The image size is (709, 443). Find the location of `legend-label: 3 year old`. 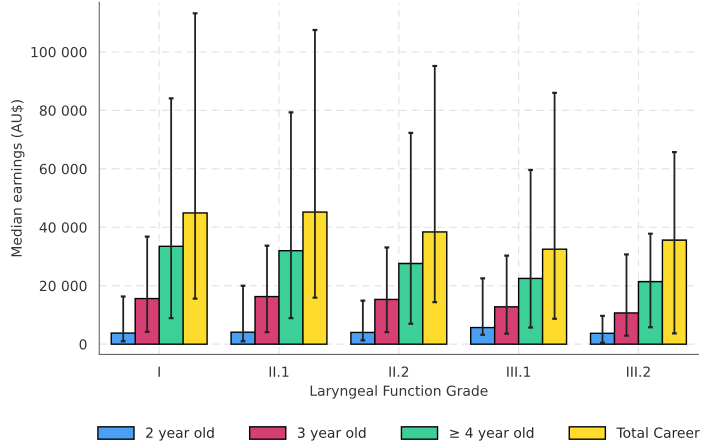

legend-label: 3 year old is located at coordinates (332, 434).